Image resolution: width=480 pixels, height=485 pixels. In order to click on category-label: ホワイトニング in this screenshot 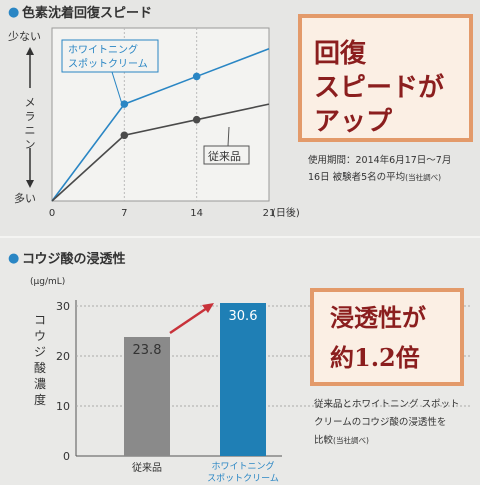, I will do `click(242, 466)`.